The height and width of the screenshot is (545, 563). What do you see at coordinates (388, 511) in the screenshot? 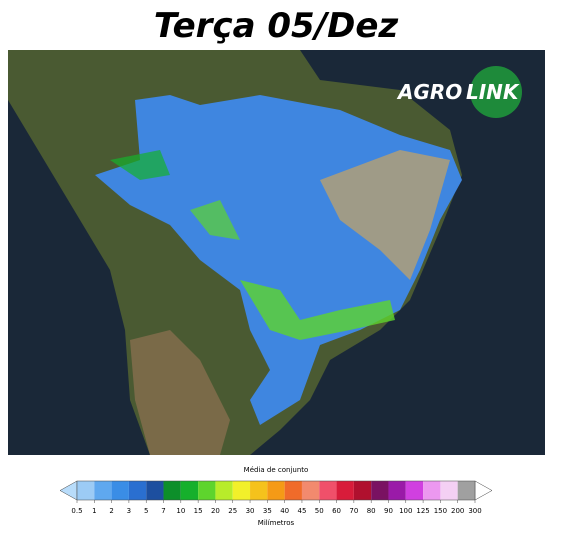
I see `tick-label: 90` at bounding box center [388, 511].